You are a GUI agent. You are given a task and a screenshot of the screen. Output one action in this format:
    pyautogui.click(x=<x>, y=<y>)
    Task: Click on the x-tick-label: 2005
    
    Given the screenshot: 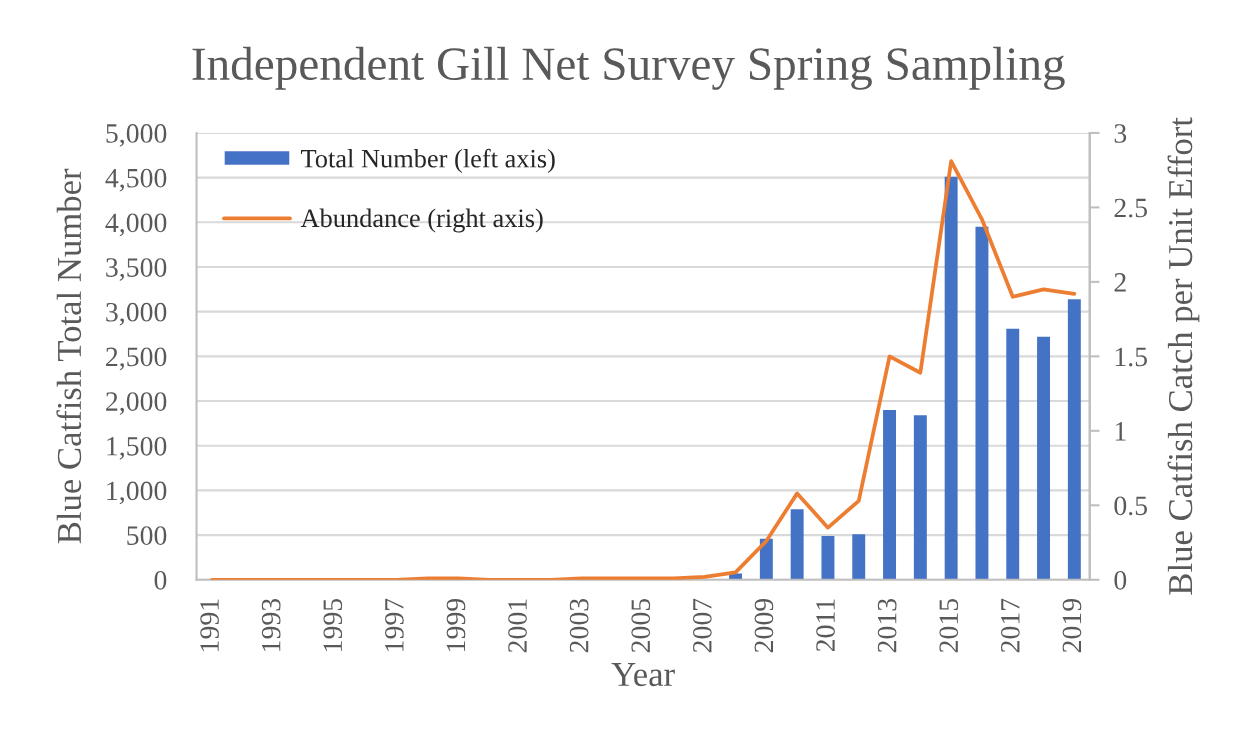 What is the action you would take?
    pyautogui.click(x=641, y=625)
    